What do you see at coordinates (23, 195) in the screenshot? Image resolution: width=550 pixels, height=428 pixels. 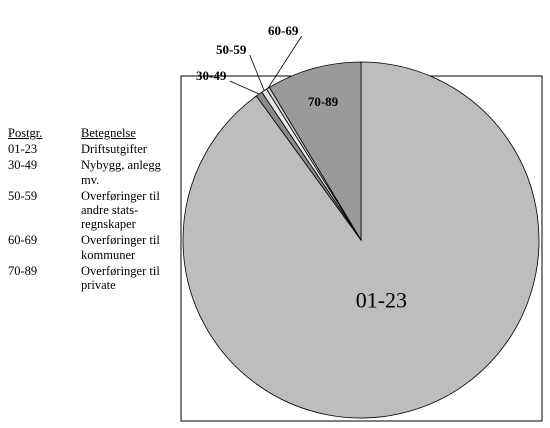 I see `legend-code: 50-59` at bounding box center [23, 195].